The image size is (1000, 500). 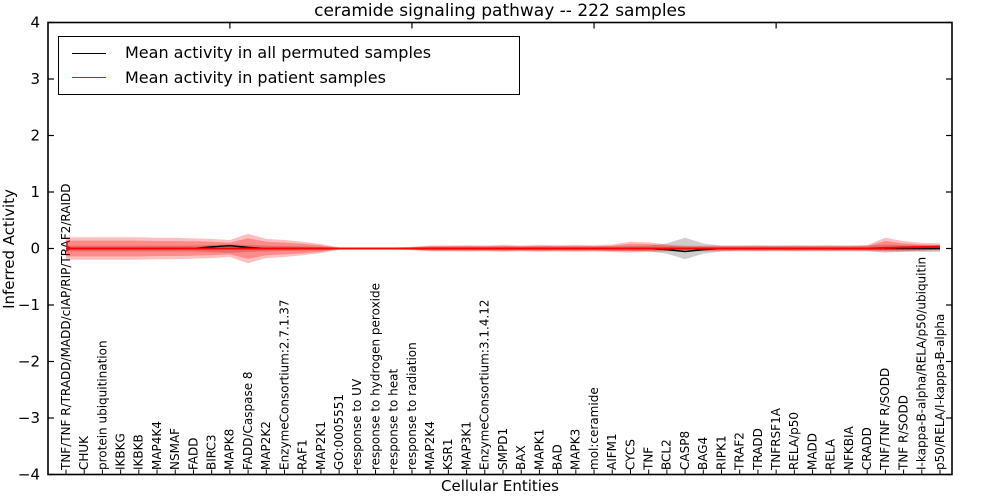 What do you see at coordinates (278, 53) in the screenshot?
I see `legend-label: Mean activity in all permuted samples` at bounding box center [278, 53].